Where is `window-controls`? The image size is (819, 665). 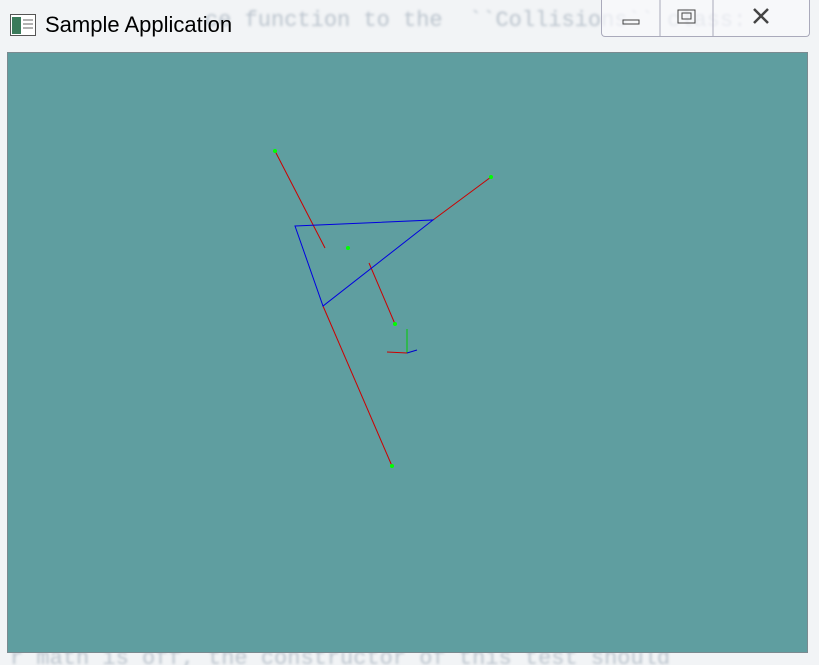 window-controls is located at coordinates (705, 18).